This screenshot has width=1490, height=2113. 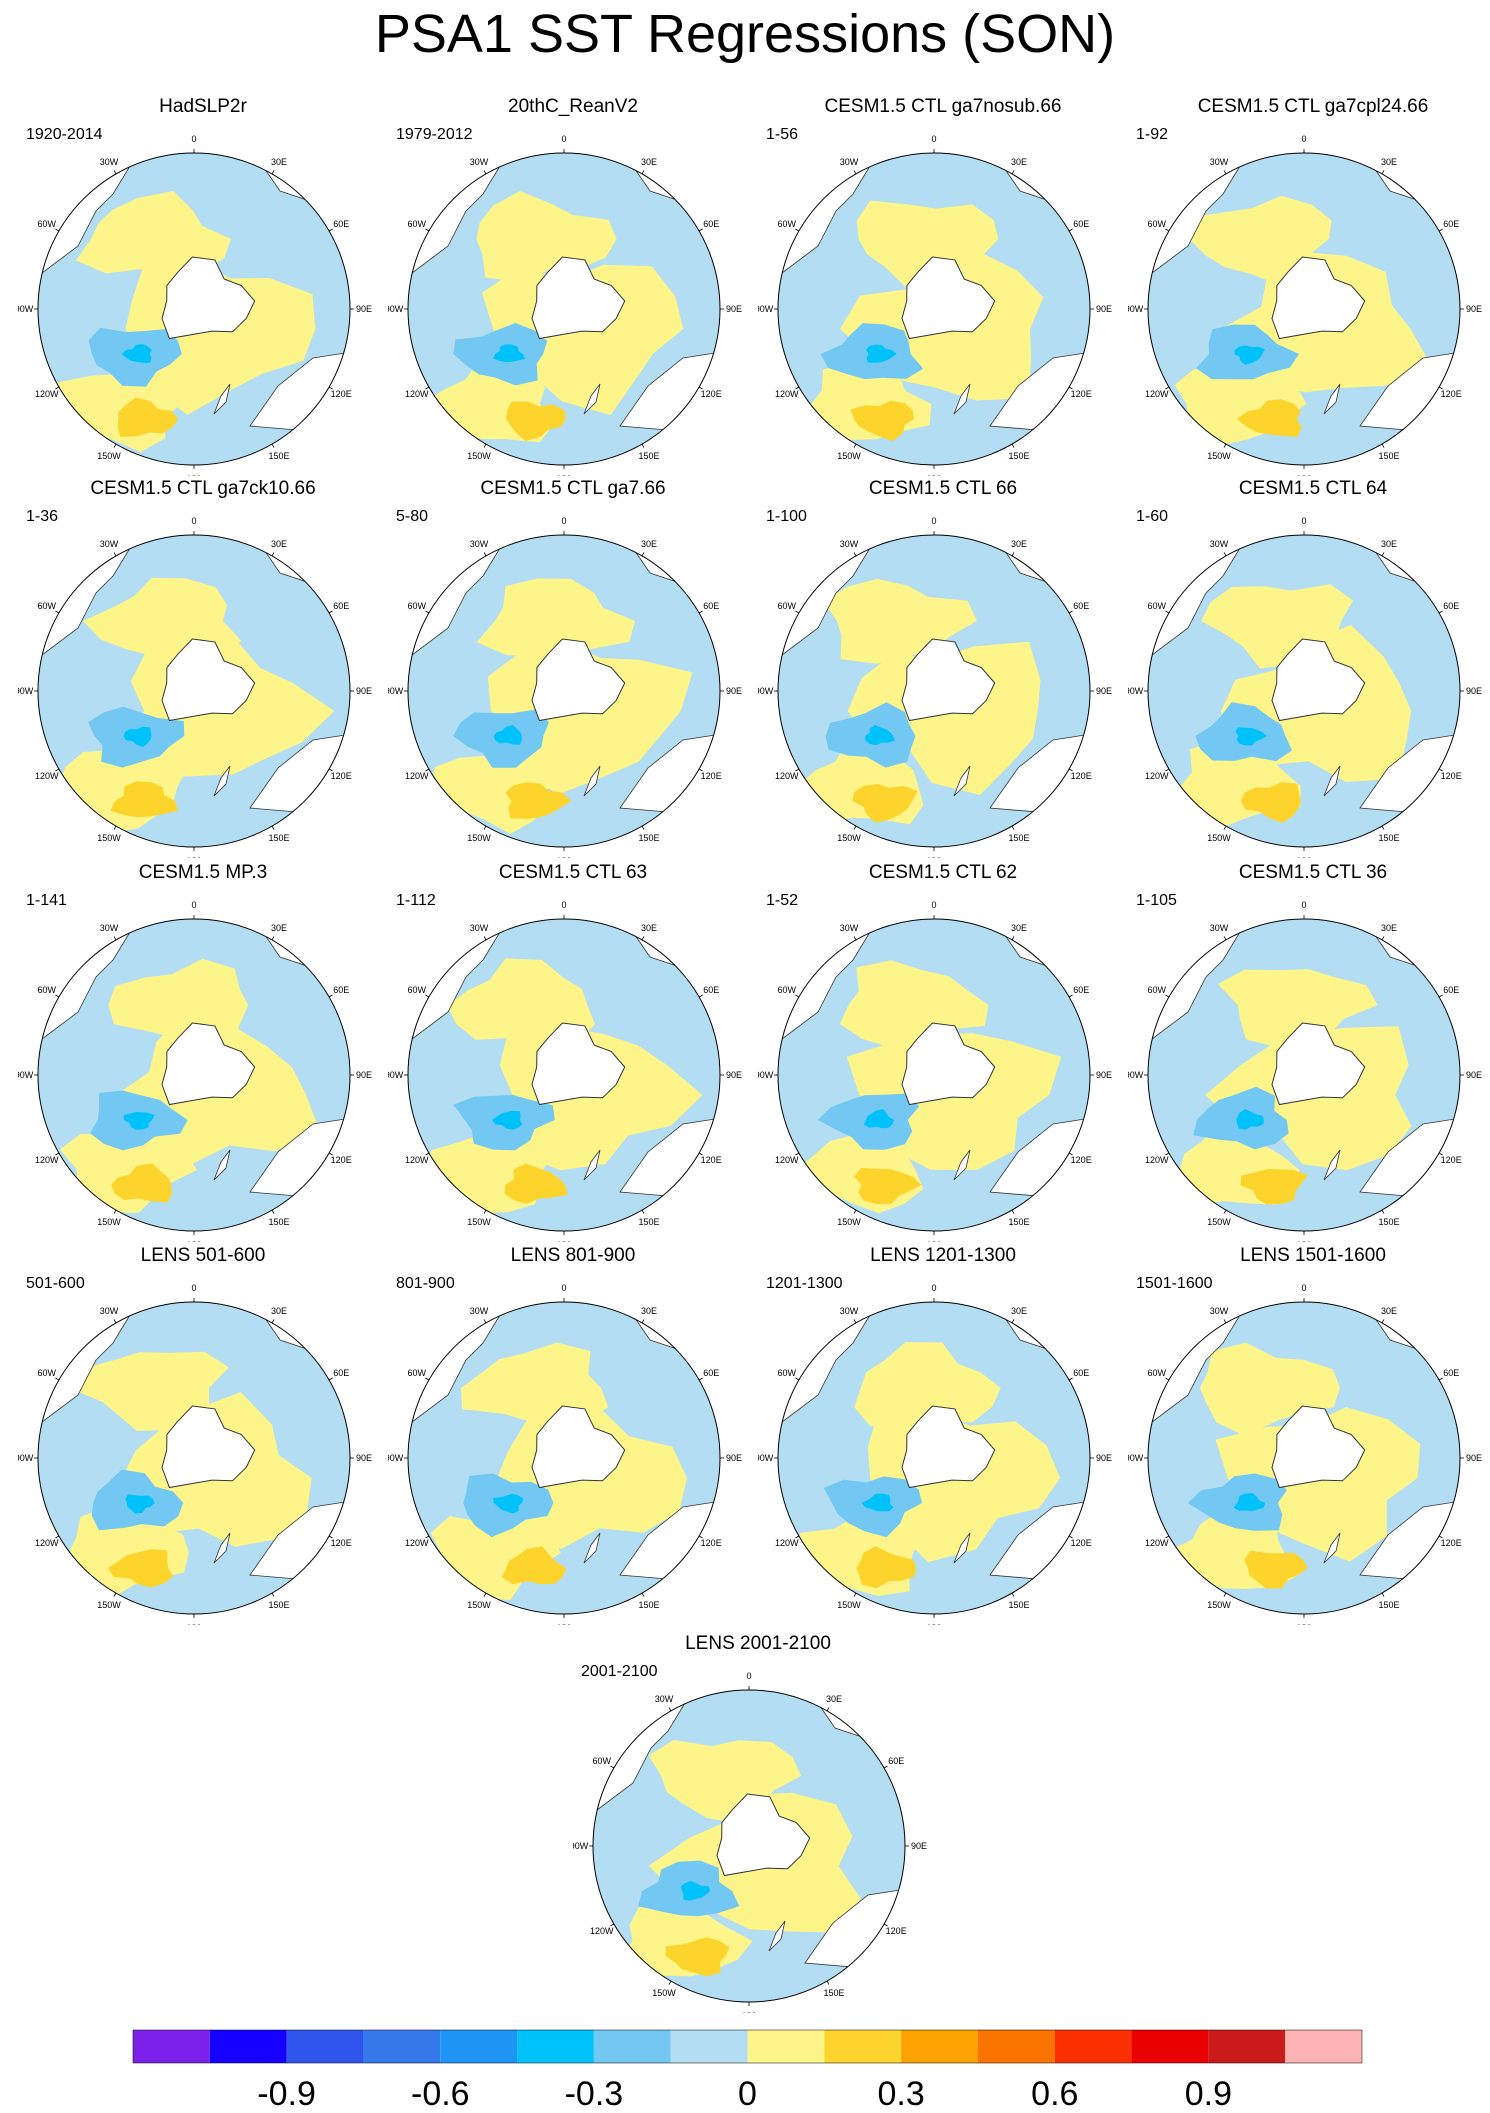 What do you see at coordinates (203, 106) in the screenshot?
I see `panel-title: HadSLP2r` at bounding box center [203, 106].